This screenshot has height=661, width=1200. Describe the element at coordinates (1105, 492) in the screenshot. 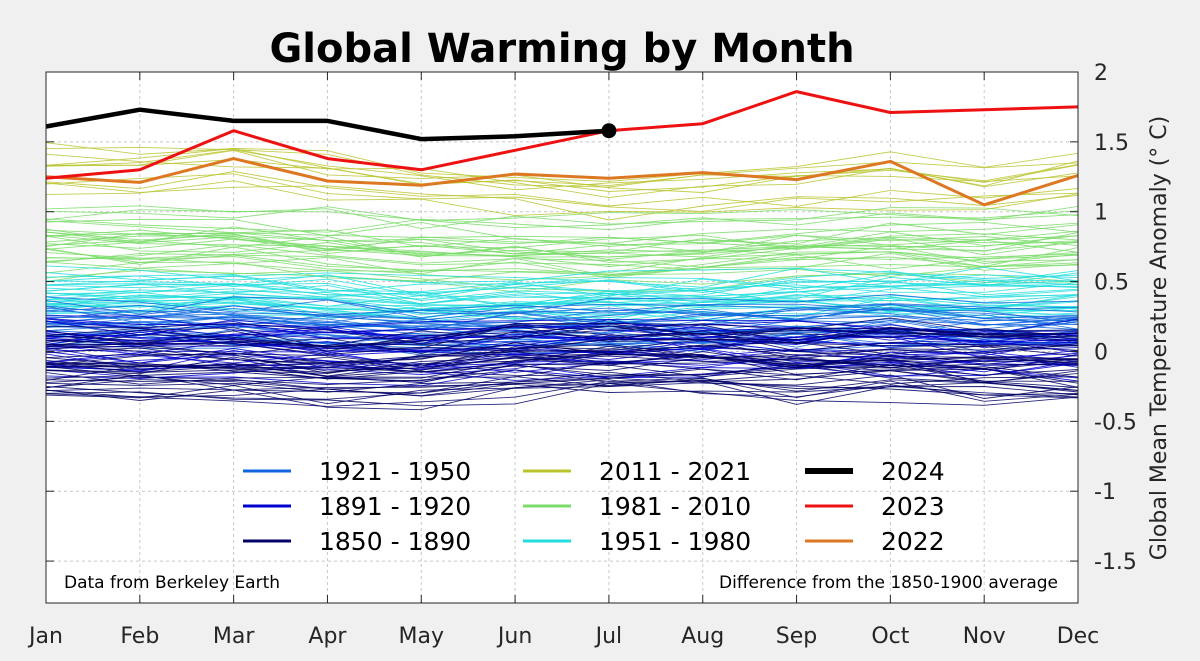

I see `y-tick-label: -1` at that location.